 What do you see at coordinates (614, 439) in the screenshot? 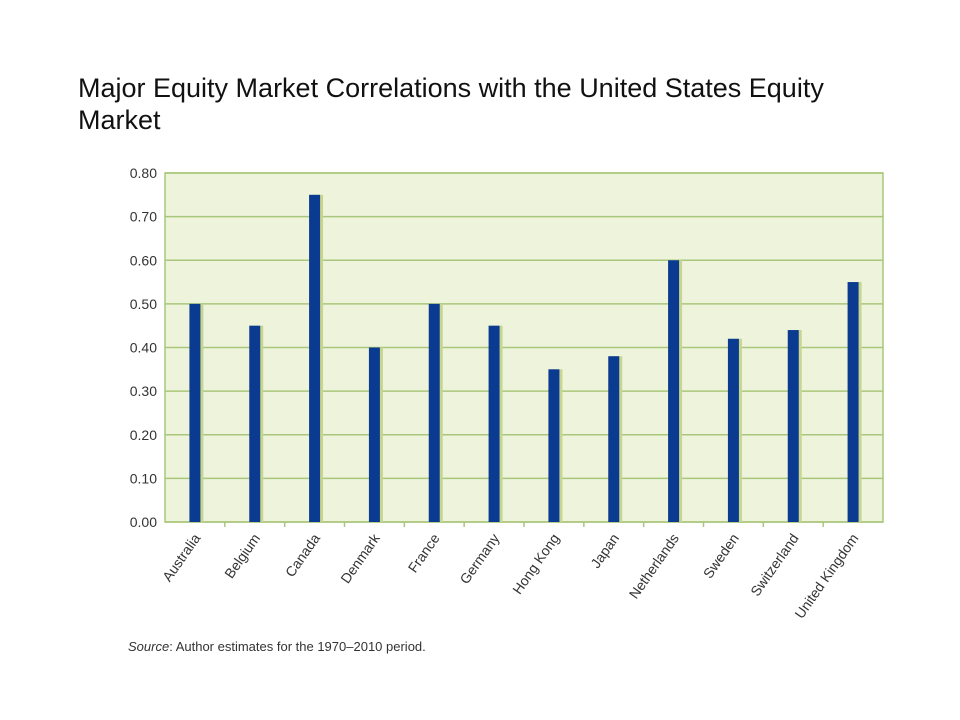
I see `bar-japan` at bounding box center [614, 439].